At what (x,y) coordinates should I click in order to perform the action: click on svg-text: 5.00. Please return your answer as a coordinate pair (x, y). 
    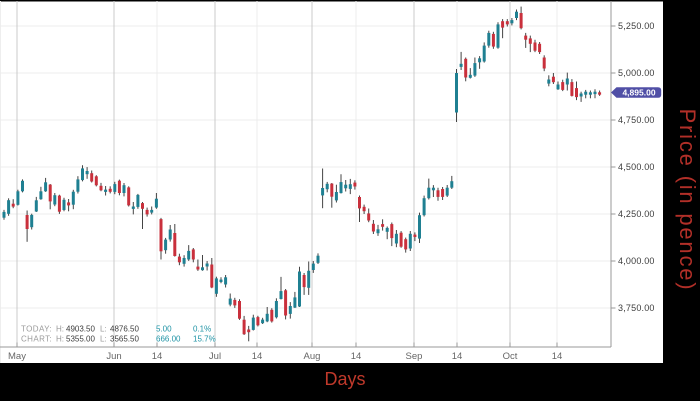
    Looking at the image, I should click on (164, 329).